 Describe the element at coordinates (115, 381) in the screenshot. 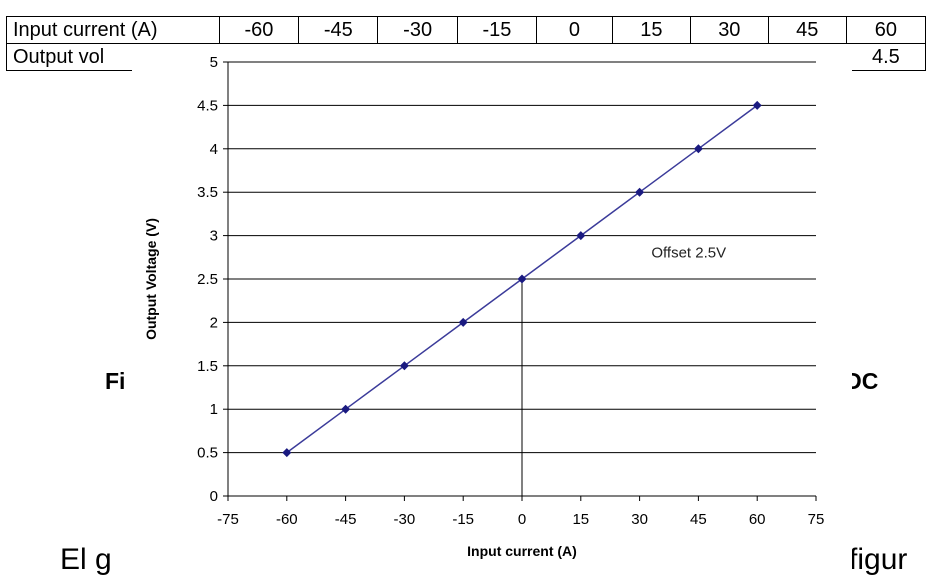

I see `caption-fragment-left: Fi` at that location.